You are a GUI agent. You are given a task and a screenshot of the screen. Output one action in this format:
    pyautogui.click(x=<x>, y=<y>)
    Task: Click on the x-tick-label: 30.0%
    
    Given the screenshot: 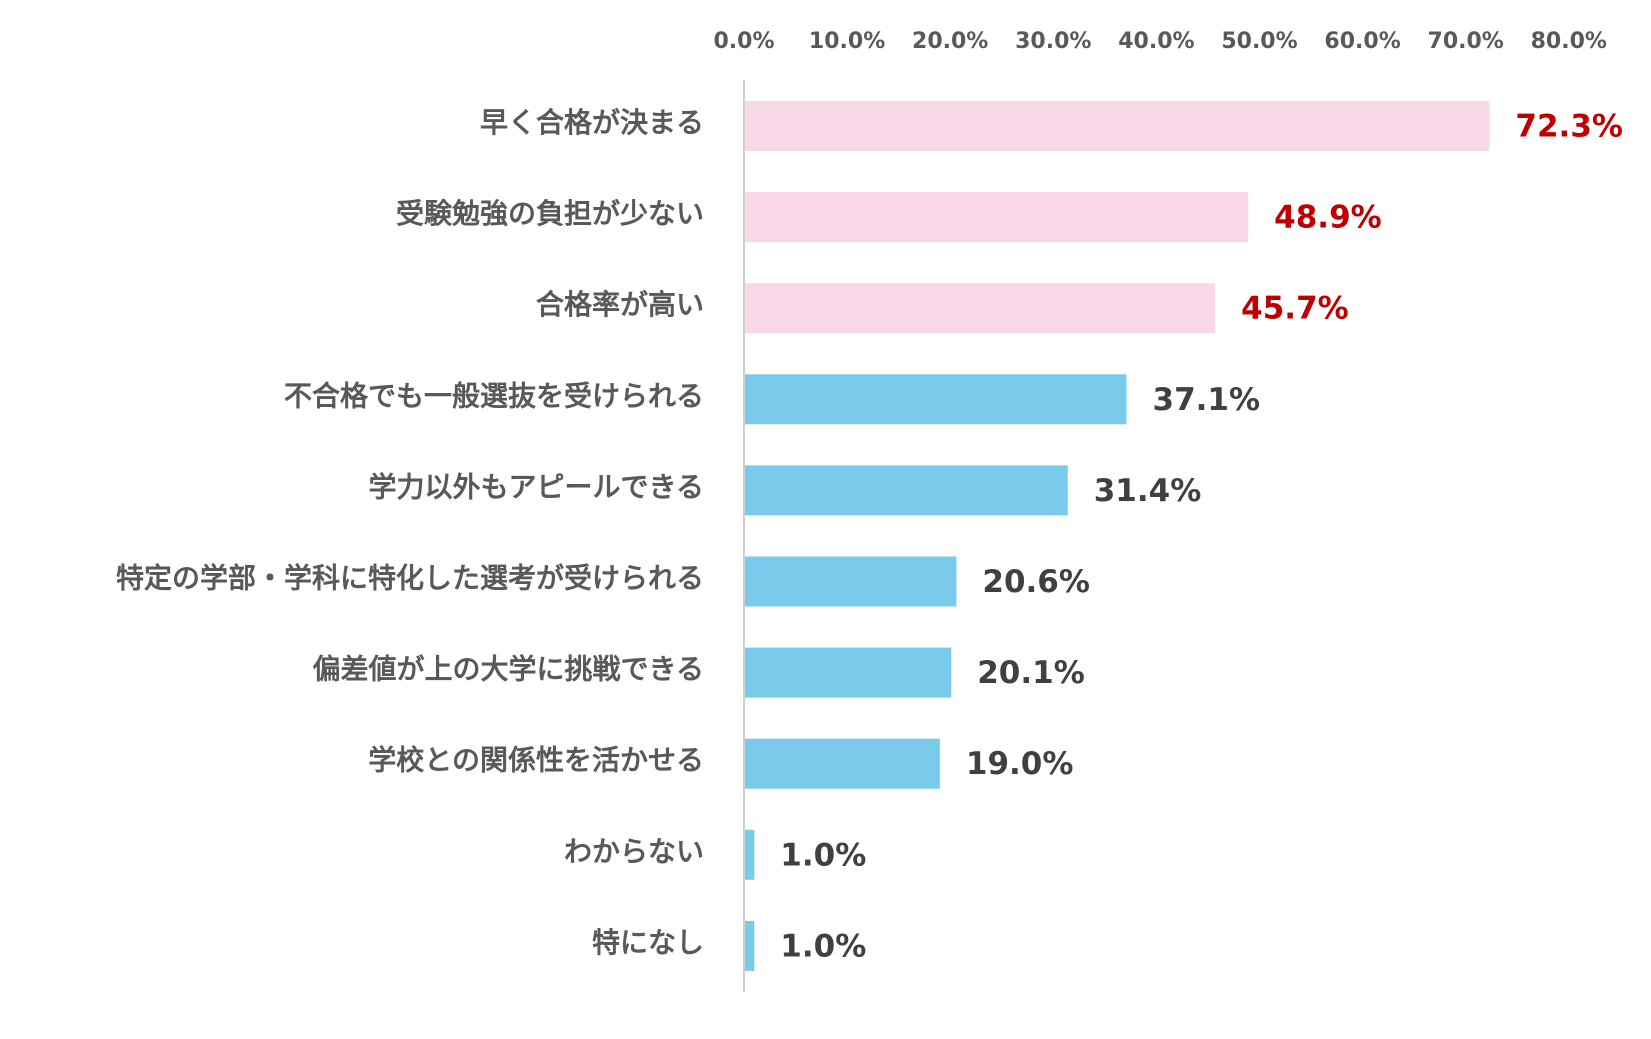 What is the action you would take?
    pyautogui.click(x=1053, y=41)
    